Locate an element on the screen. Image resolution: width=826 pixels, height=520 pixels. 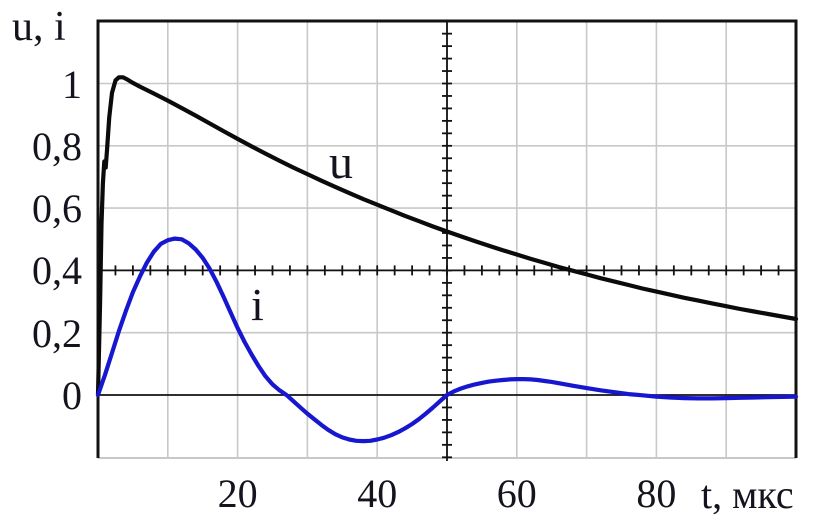
x-axis-title: t, мкс is located at coordinates (747, 494).